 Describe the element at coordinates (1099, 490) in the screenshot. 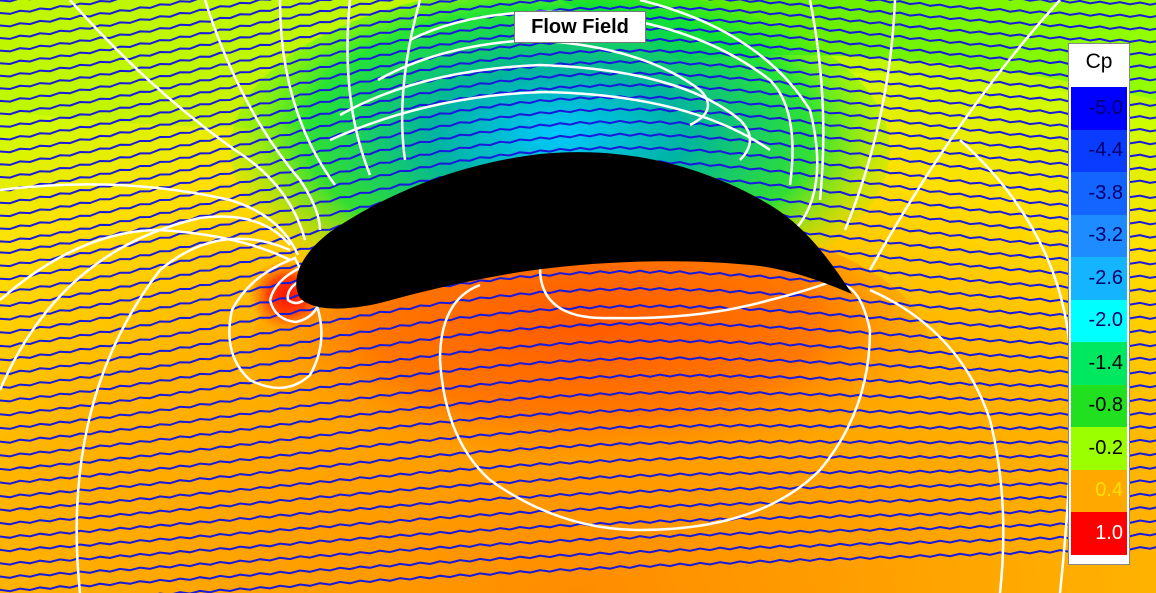

I see `colorbar-swatch: 0.4` at that location.